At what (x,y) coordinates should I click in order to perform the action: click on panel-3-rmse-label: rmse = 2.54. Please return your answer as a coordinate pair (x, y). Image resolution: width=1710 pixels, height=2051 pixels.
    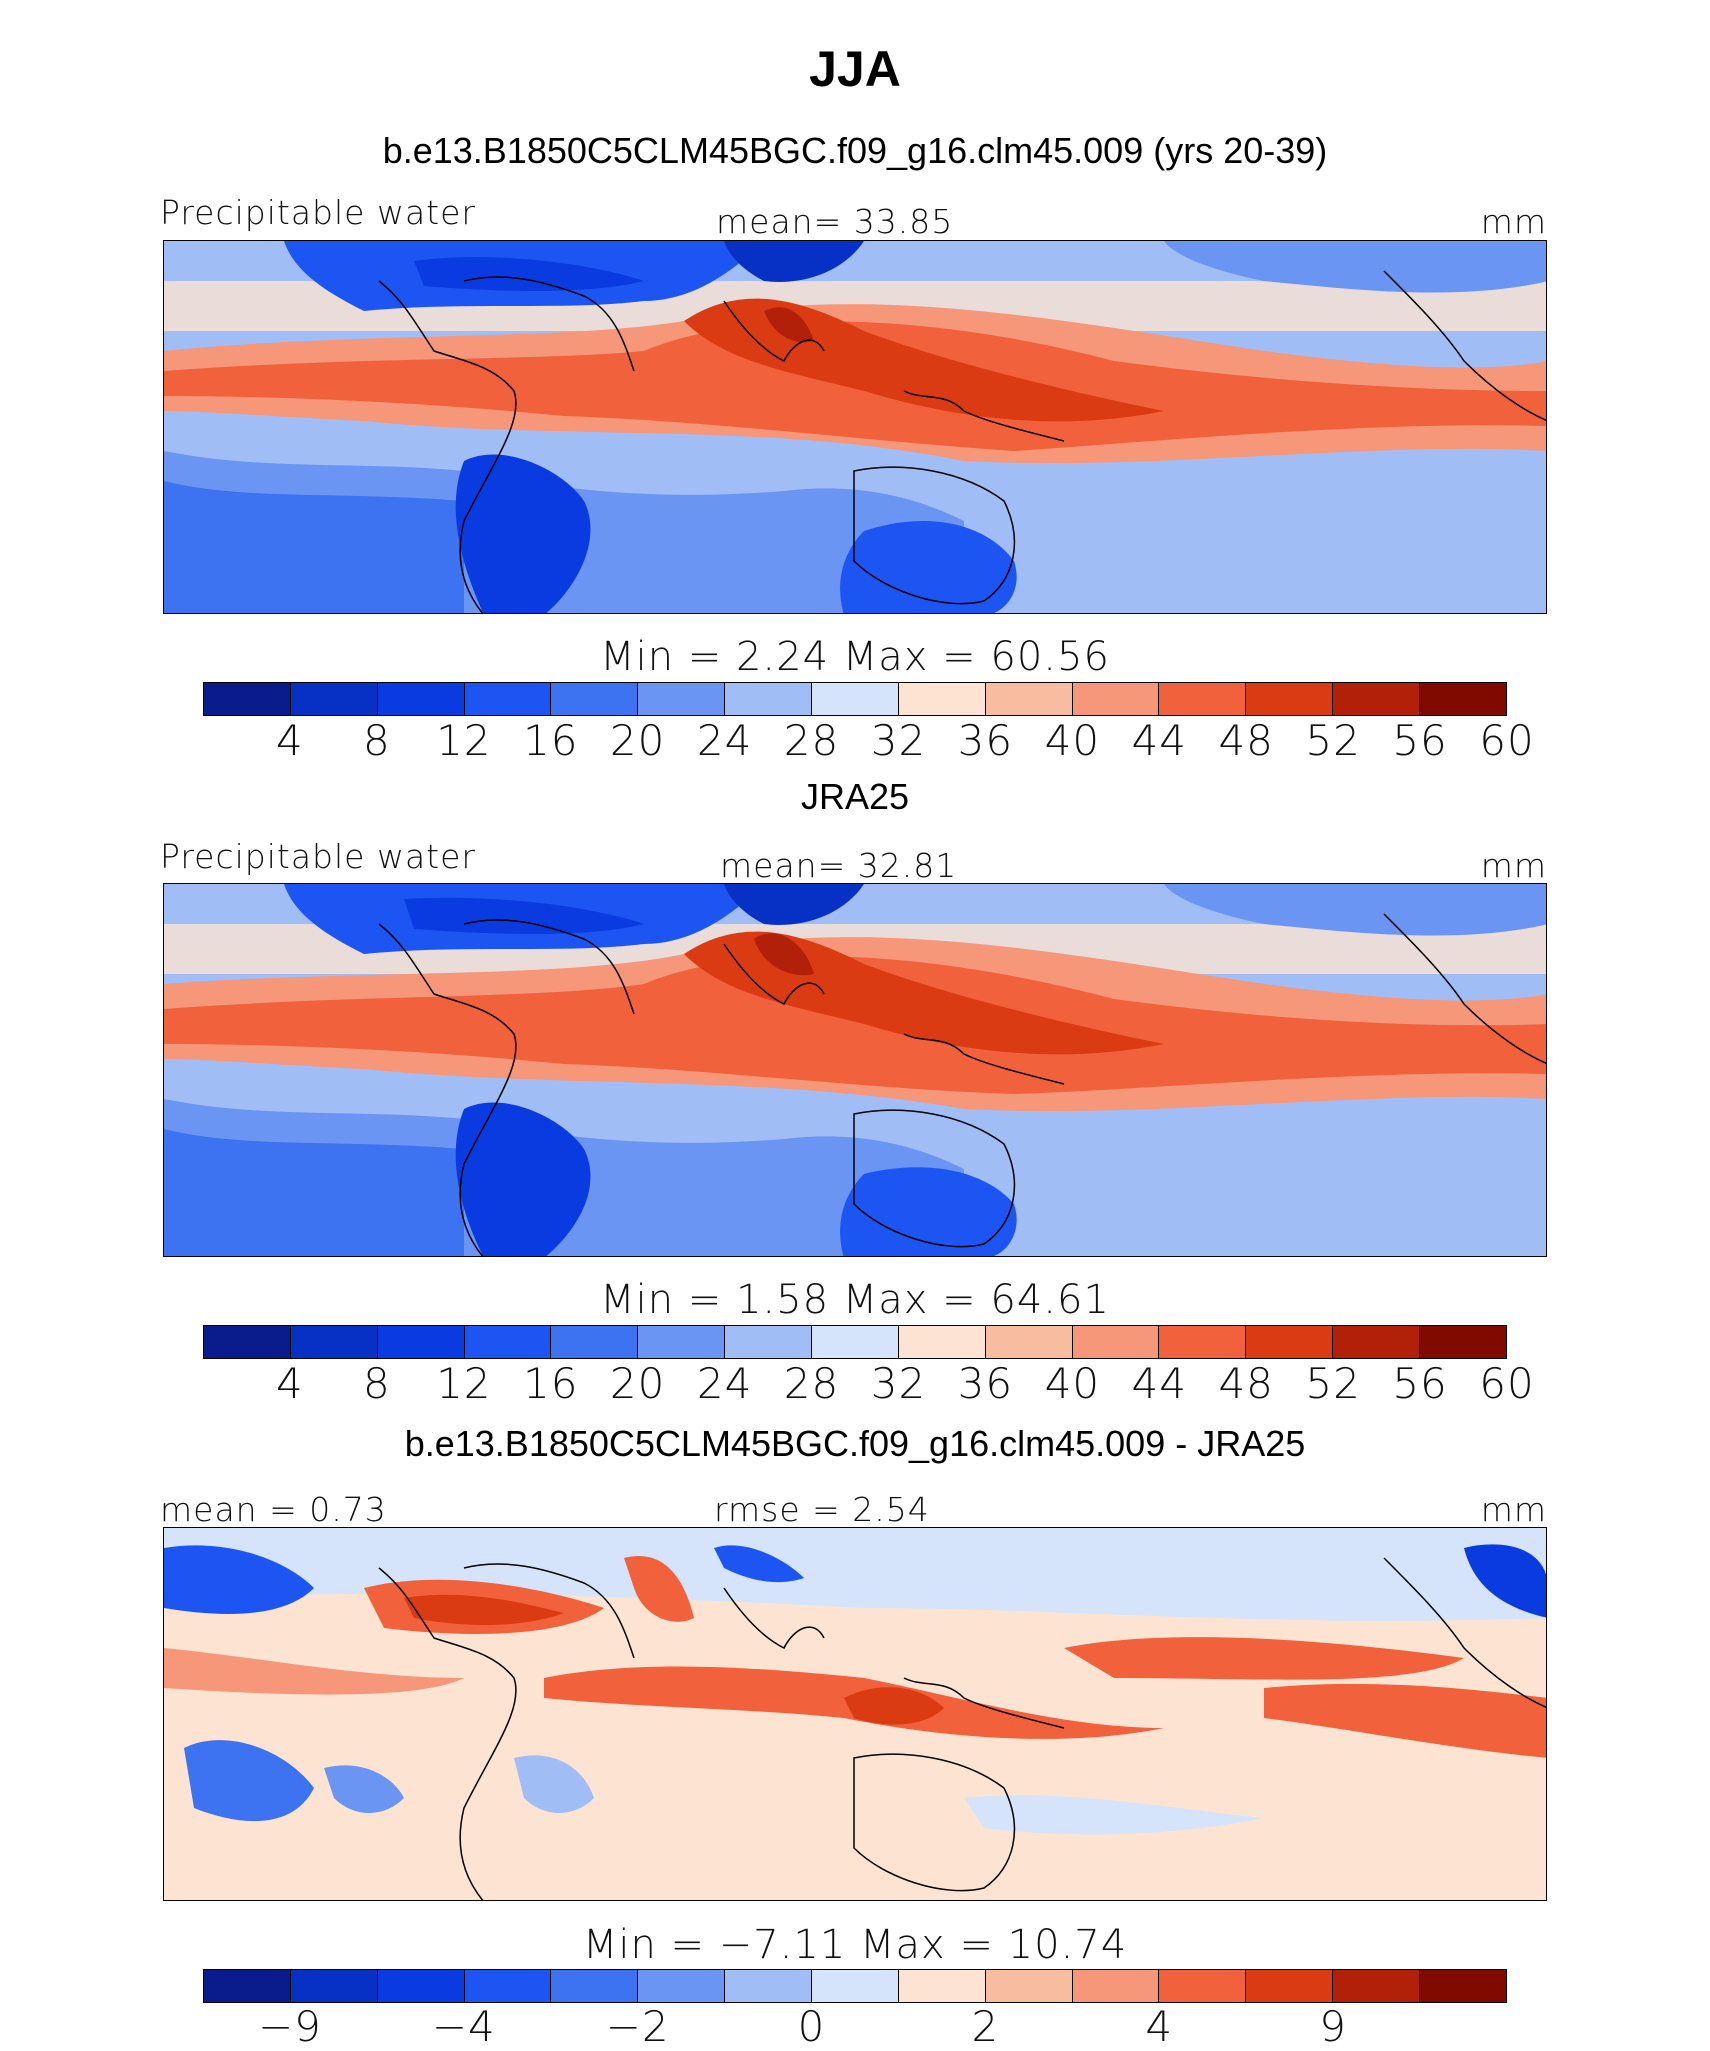
    Looking at the image, I should click on (822, 1509).